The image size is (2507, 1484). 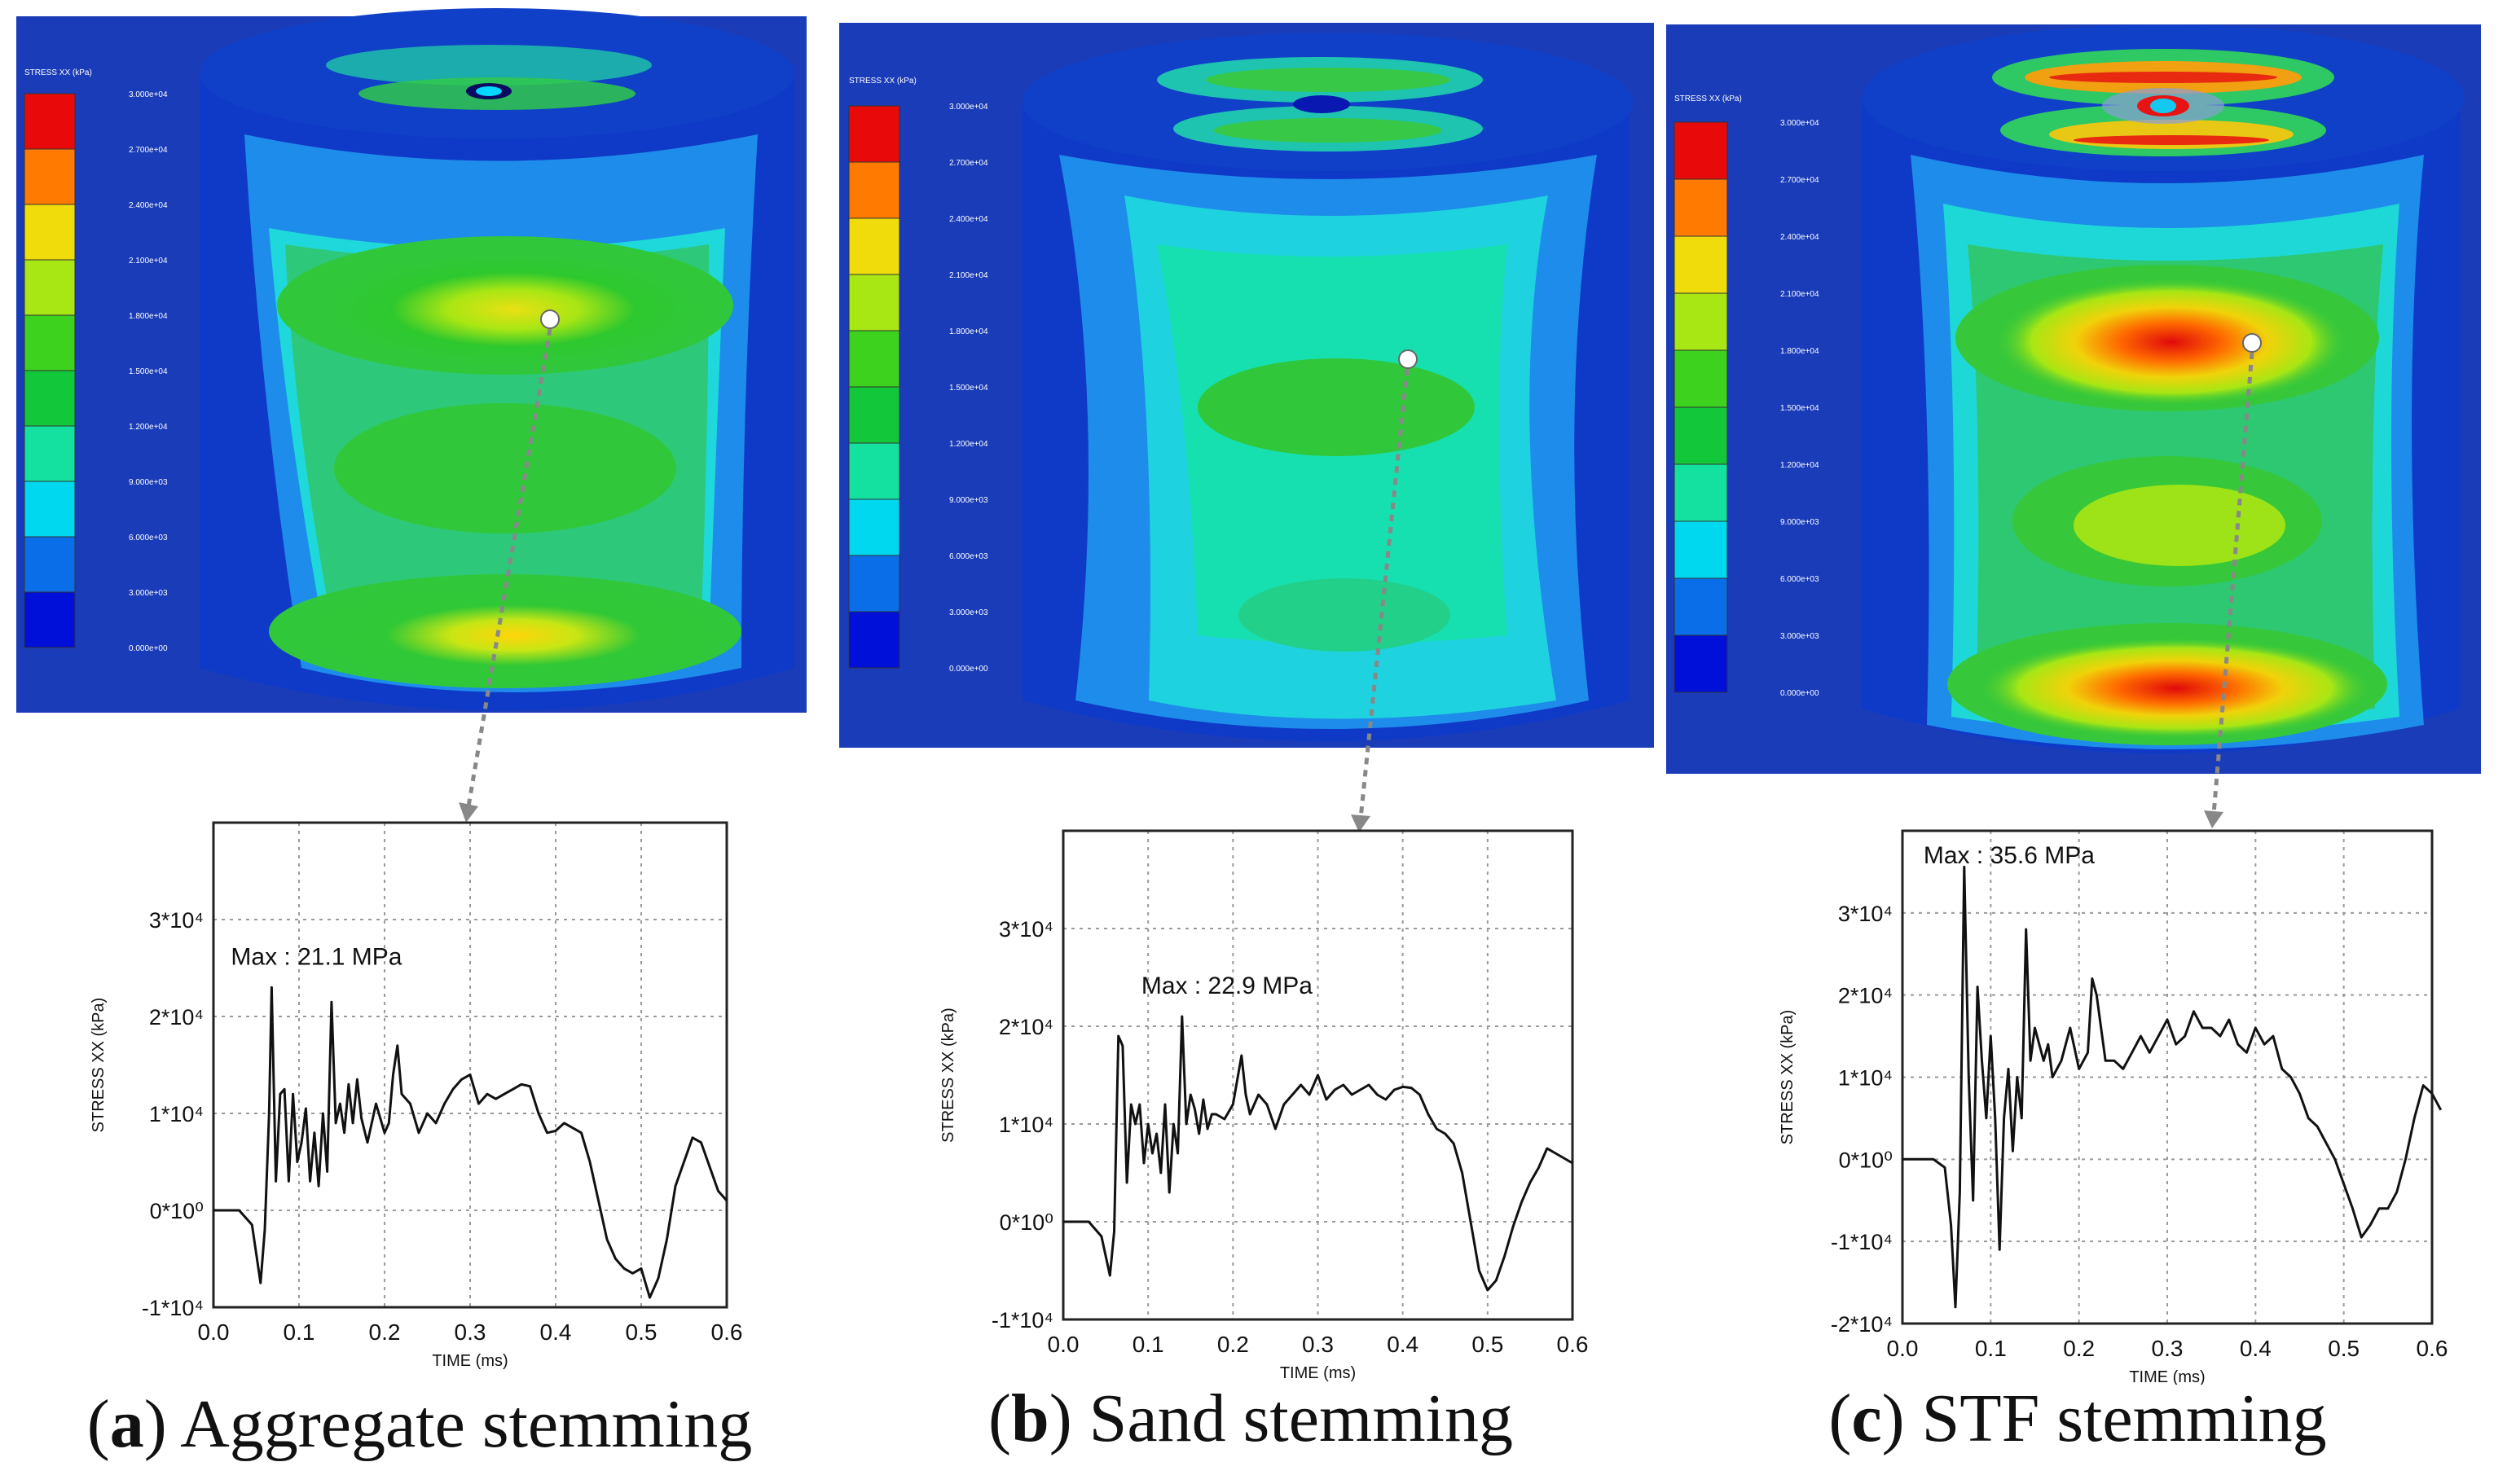 I want to click on probe-arrow-a, so click(x=509, y=567).